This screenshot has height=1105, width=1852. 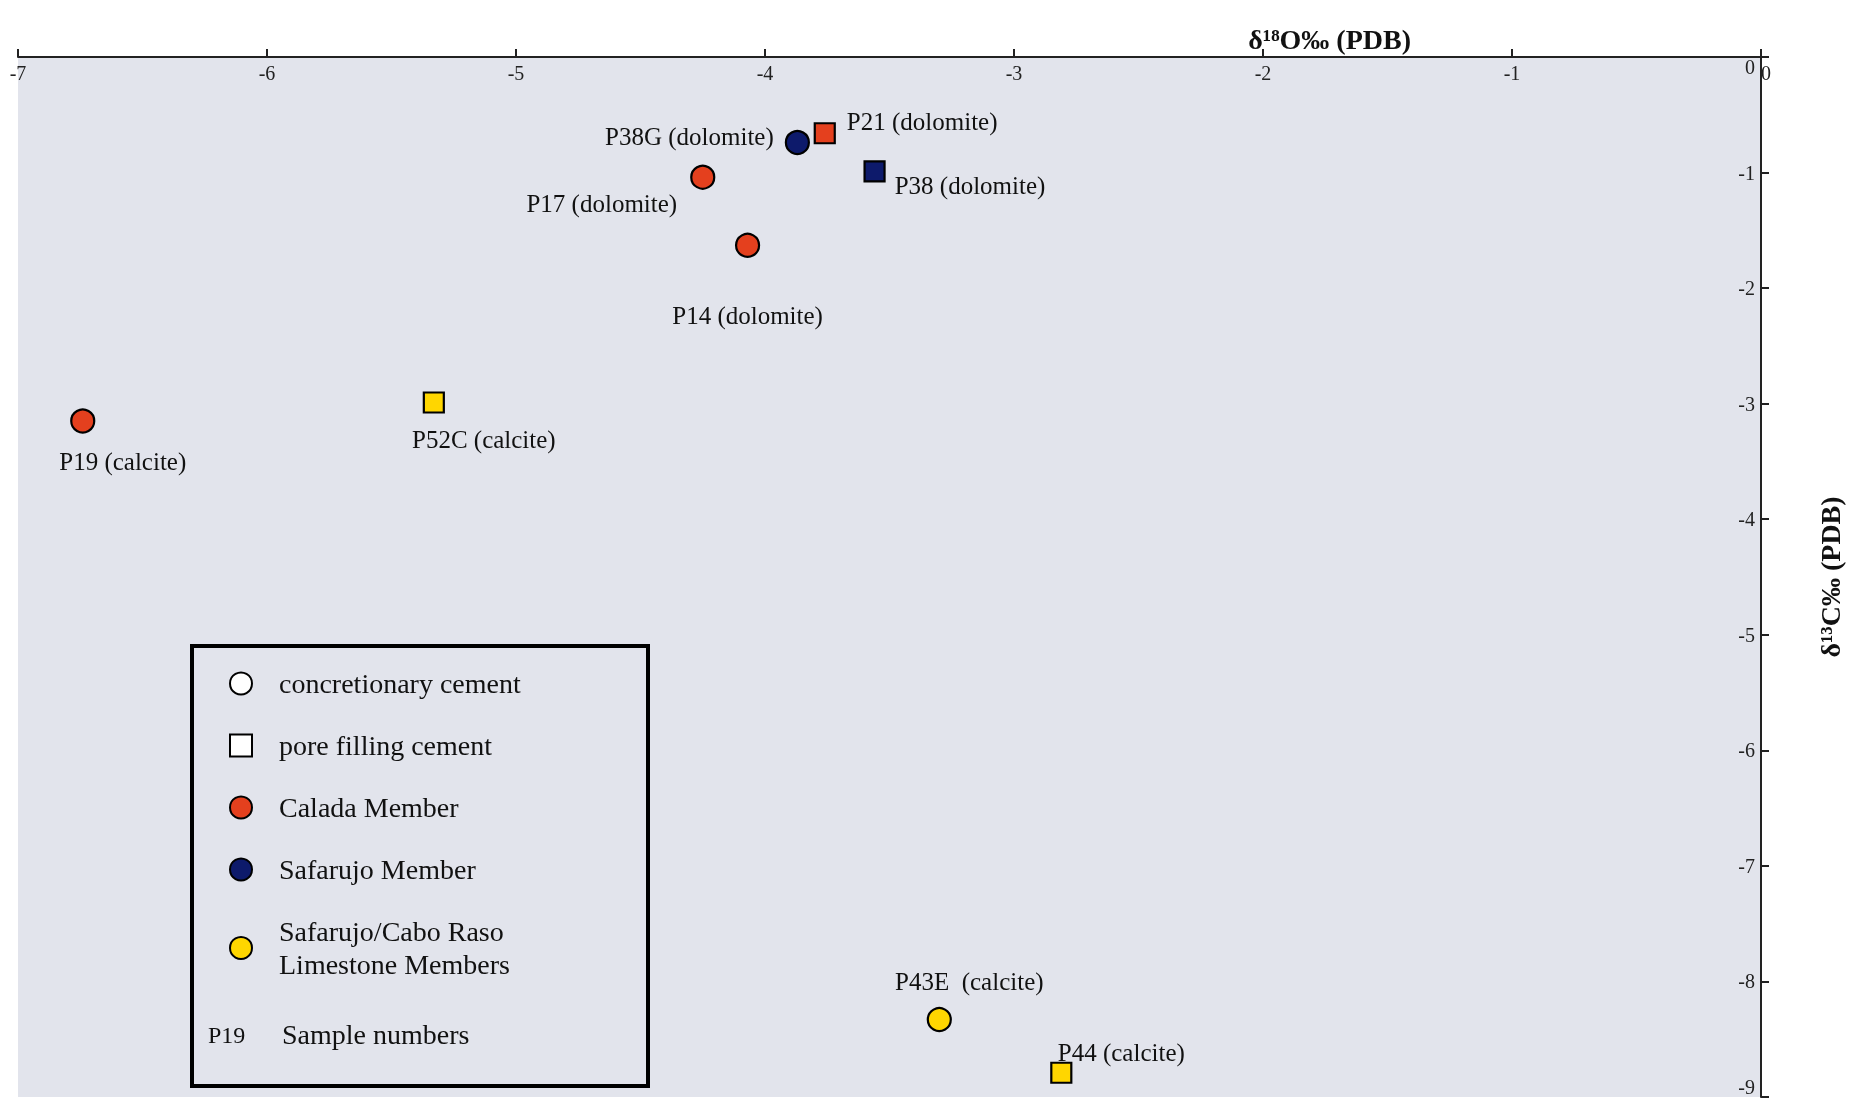 What do you see at coordinates (1121, 1052) in the screenshot?
I see `data-label: P44 (calcite)` at bounding box center [1121, 1052].